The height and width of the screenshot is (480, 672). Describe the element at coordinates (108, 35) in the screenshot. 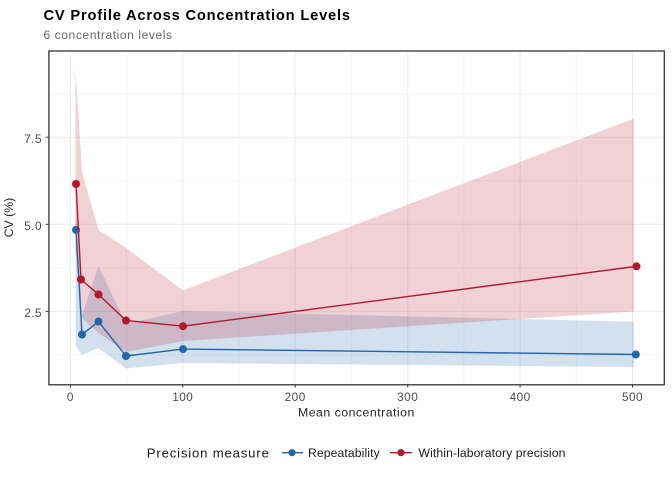

I see `svg-text: 6 concentration levels` at that location.